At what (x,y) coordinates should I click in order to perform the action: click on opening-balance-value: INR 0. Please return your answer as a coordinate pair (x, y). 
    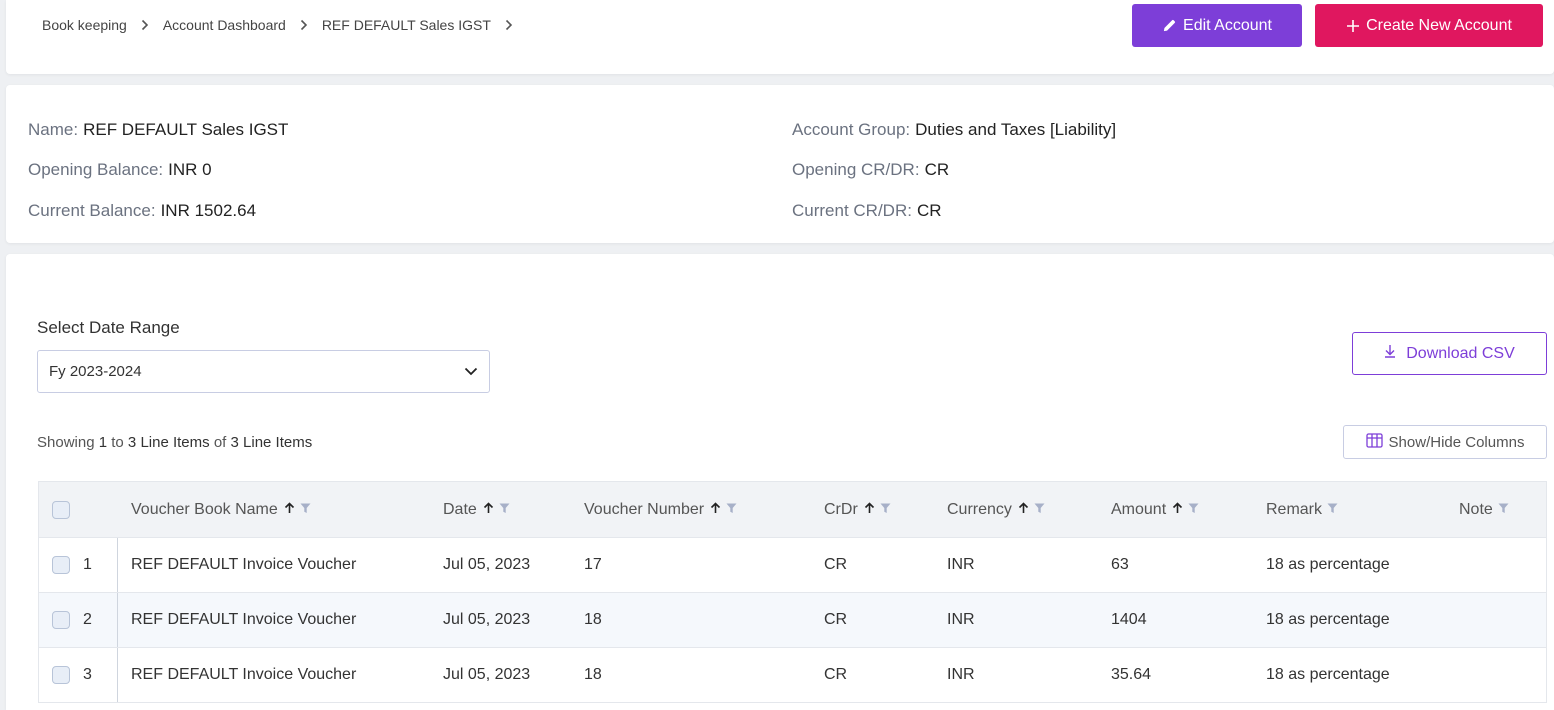
    Looking at the image, I should click on (190, 169).